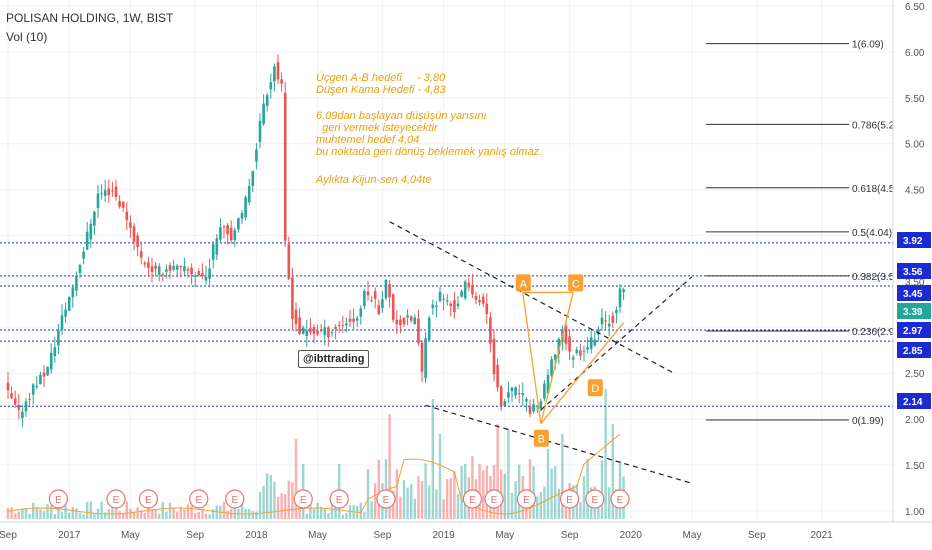 This screenshot has width=932, height=550. I want to click on trendline-ascending-support, so click(616, 343).